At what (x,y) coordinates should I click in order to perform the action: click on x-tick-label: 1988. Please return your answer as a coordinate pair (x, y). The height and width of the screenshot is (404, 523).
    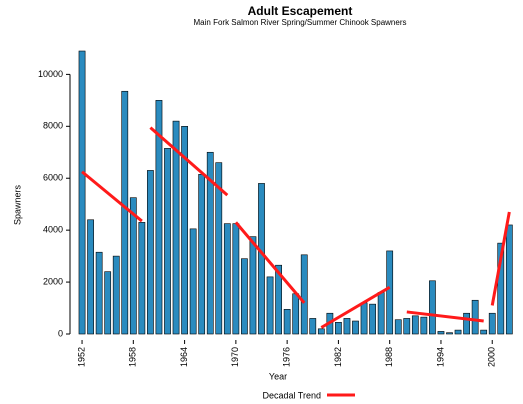
    Looking at the image, I should click on (389, 357).